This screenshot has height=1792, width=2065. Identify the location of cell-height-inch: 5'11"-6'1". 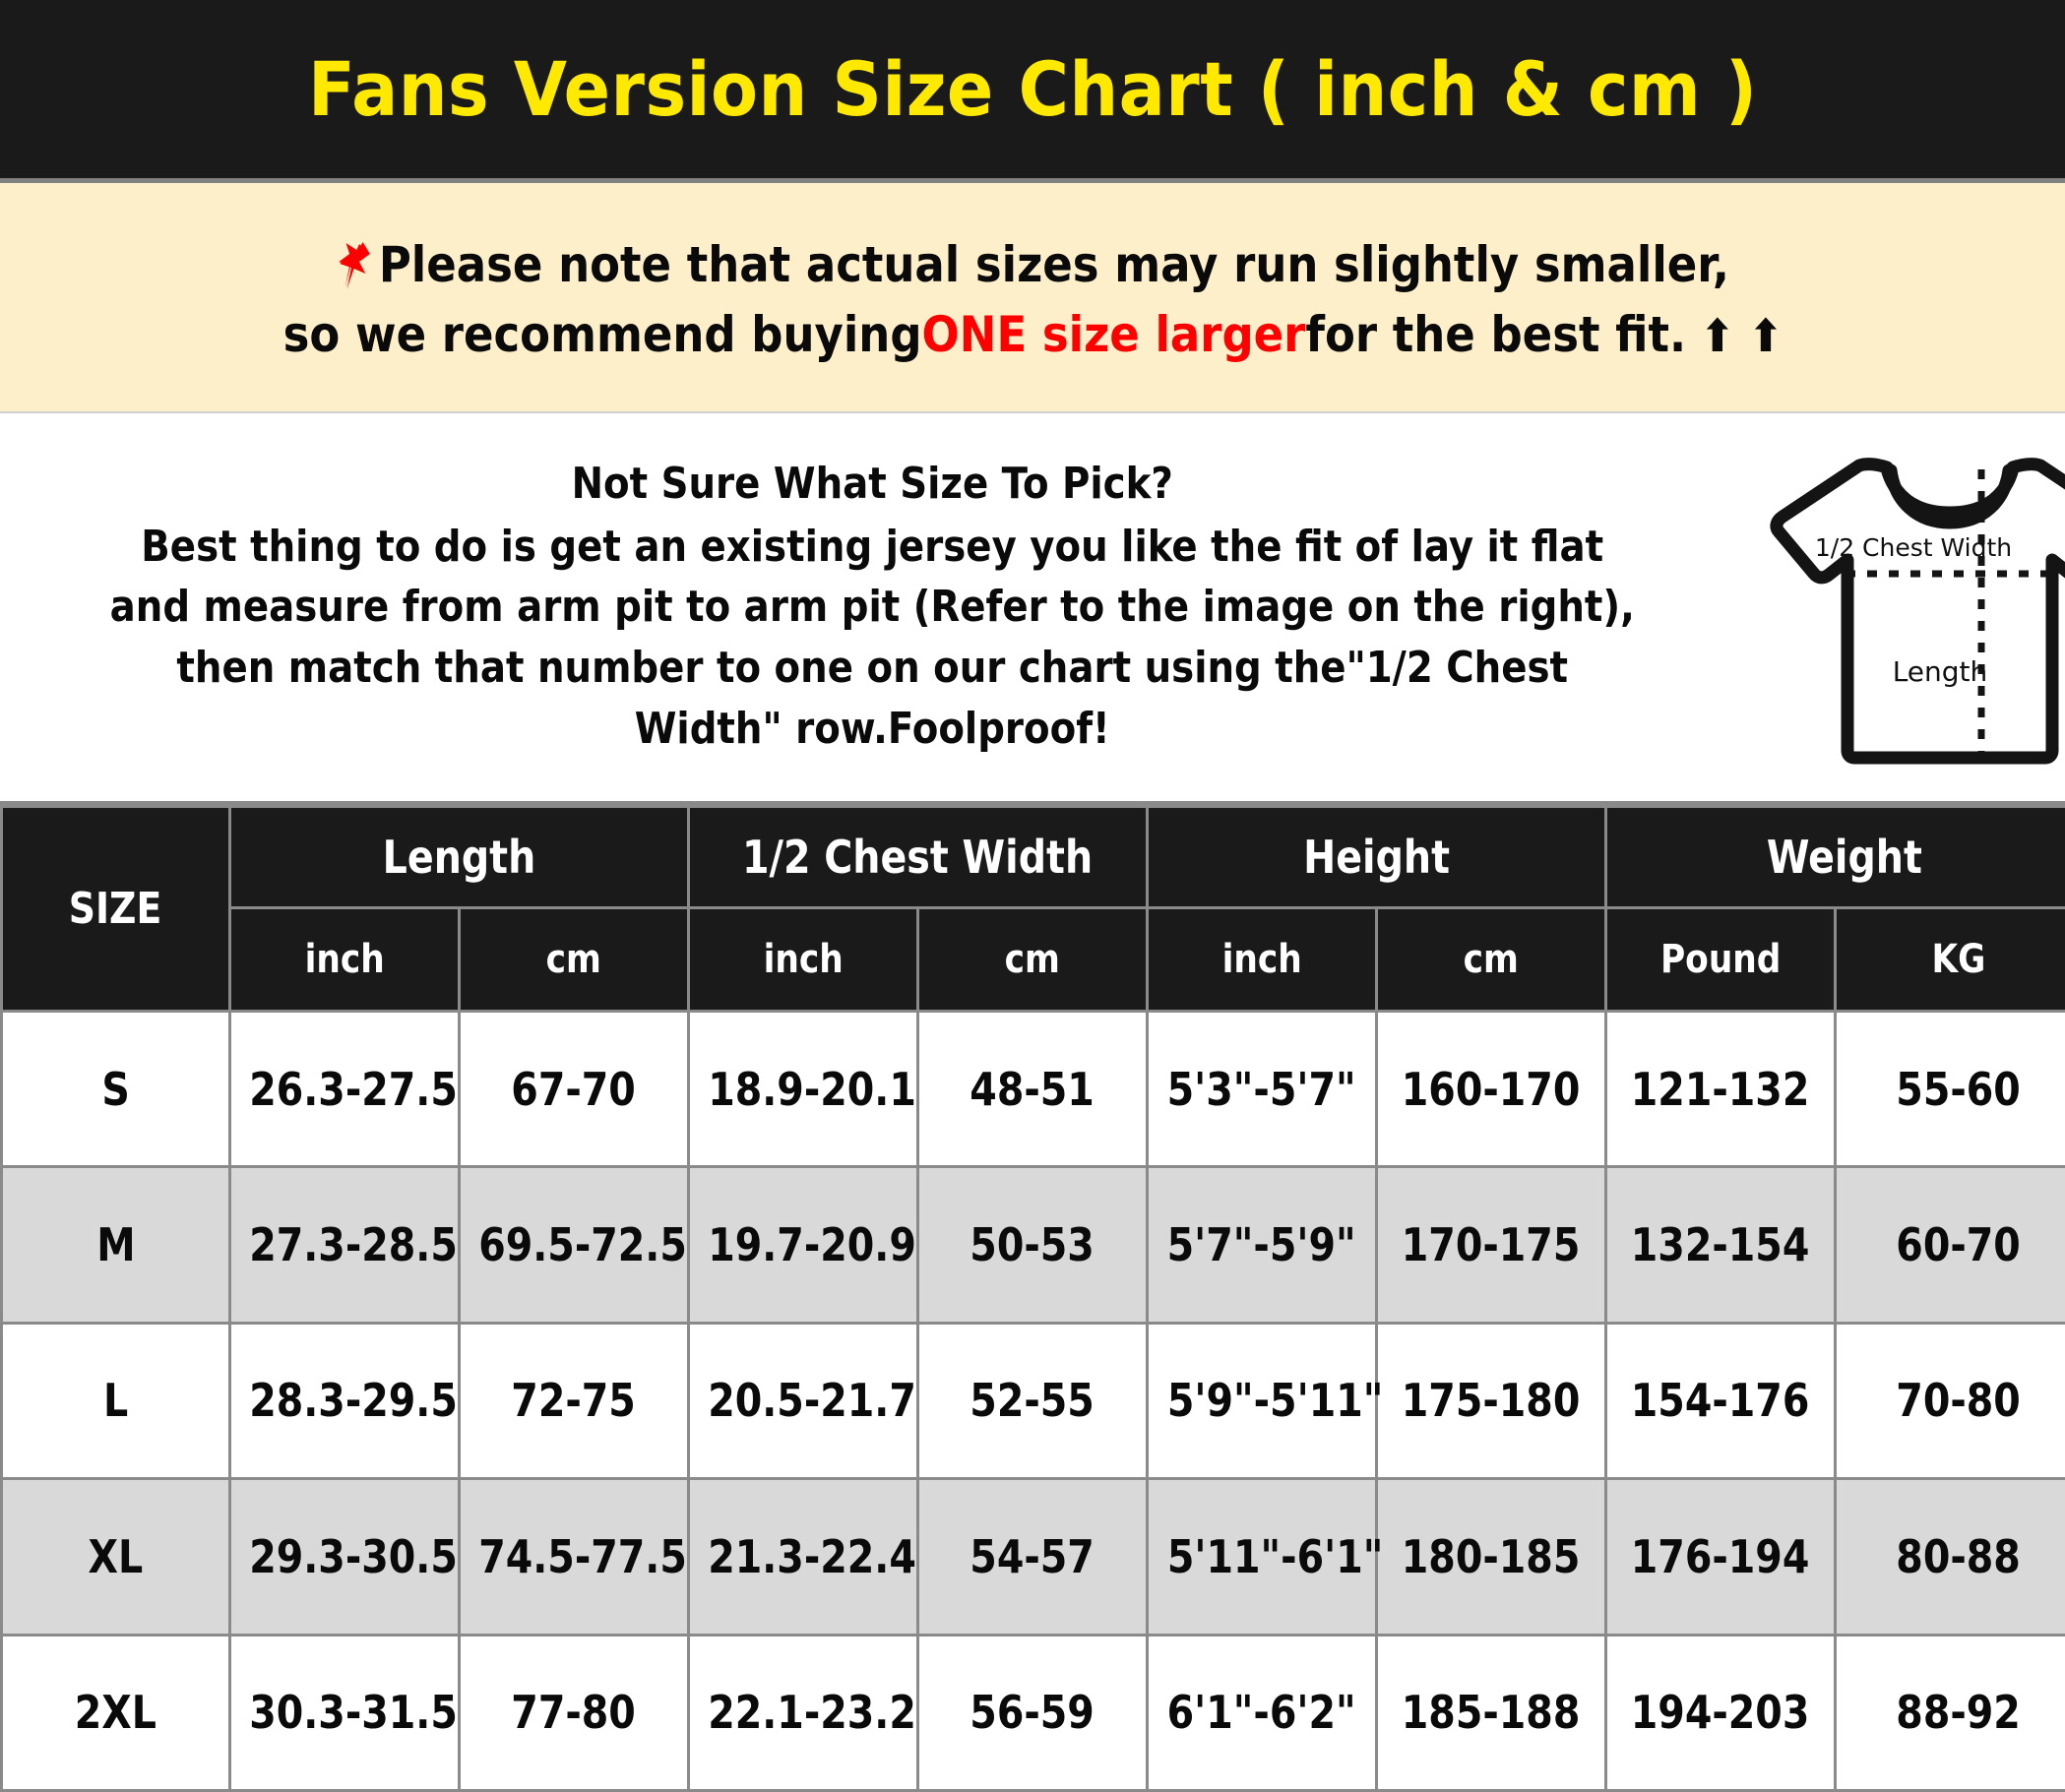
(1264, 1557).